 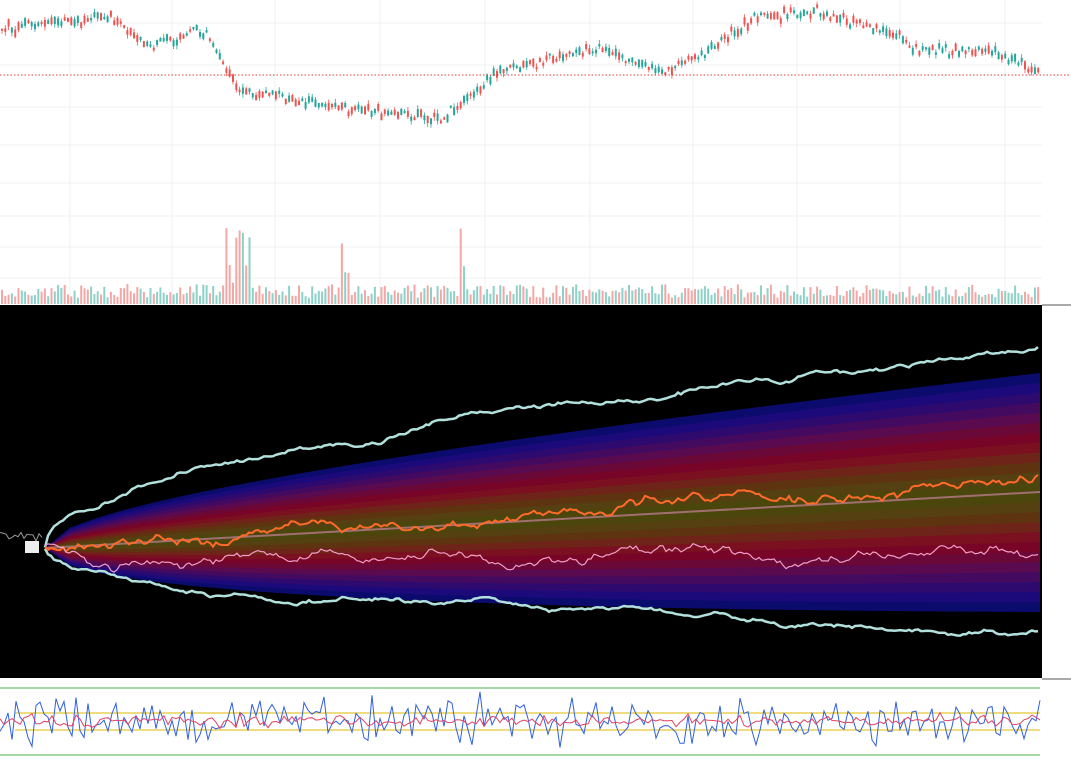 What do you see at coordinates (520, 266) in the screenshot?
I see `volume` at bounding box center [520, 266].